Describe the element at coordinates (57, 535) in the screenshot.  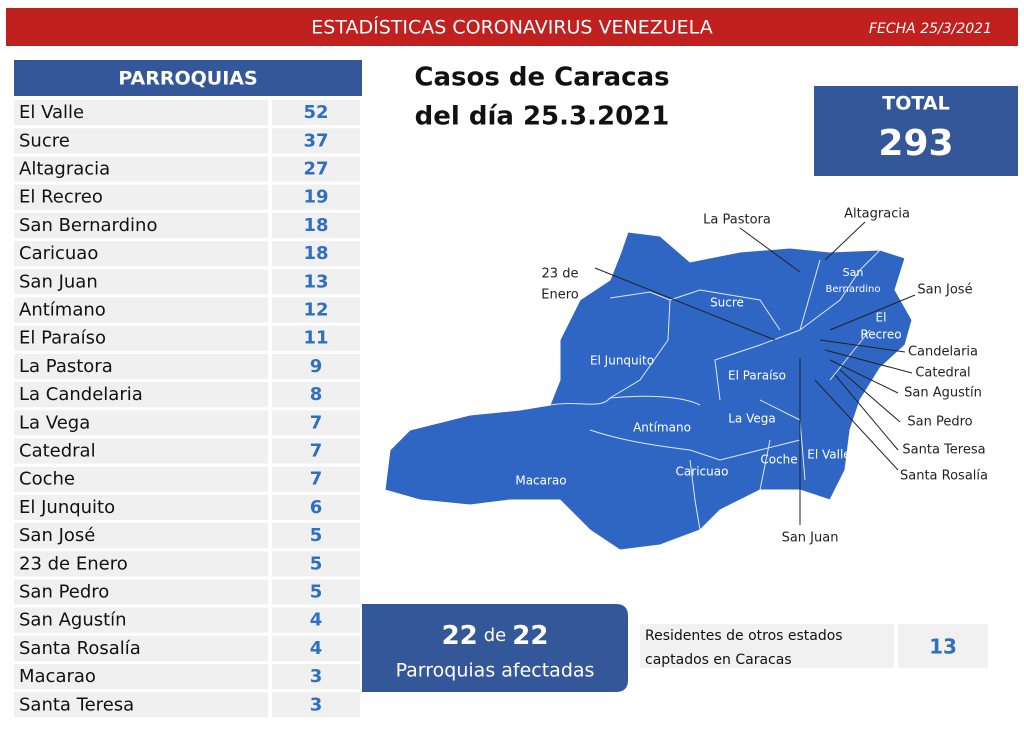
I see `row-name: San José` at that location.